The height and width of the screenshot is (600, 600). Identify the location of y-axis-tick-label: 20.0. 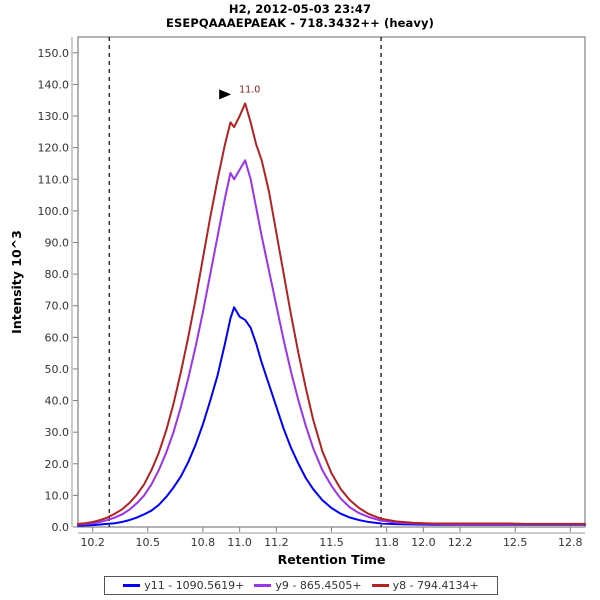
(57, 464).